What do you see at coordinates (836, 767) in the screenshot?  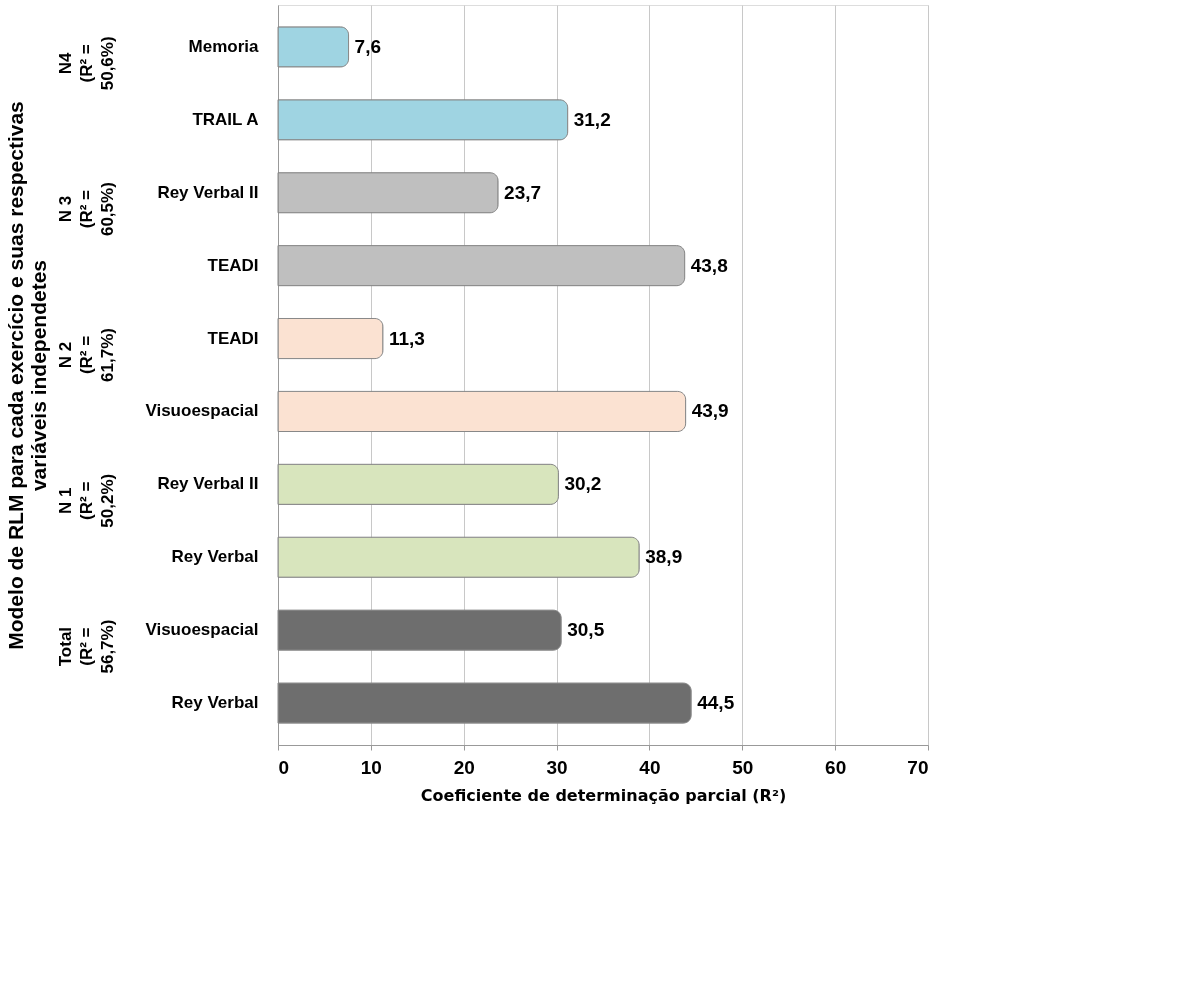 I see `x-tick-label: 60` at bounding box center [836, 767].